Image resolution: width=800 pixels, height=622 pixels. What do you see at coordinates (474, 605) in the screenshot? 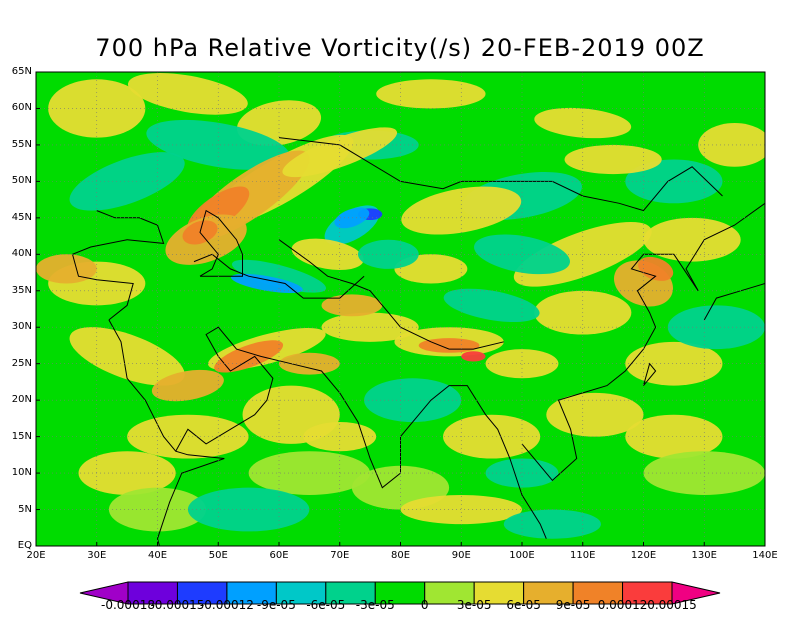
I see `colorbar-label: 3e-05` at bounding box center [474, 605].